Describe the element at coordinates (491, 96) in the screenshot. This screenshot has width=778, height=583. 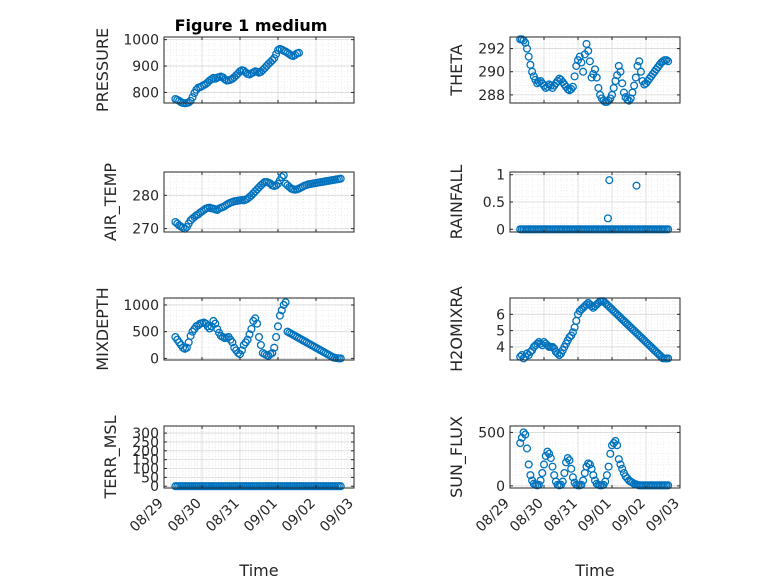
I see `y-tick-label: 288` at that location.